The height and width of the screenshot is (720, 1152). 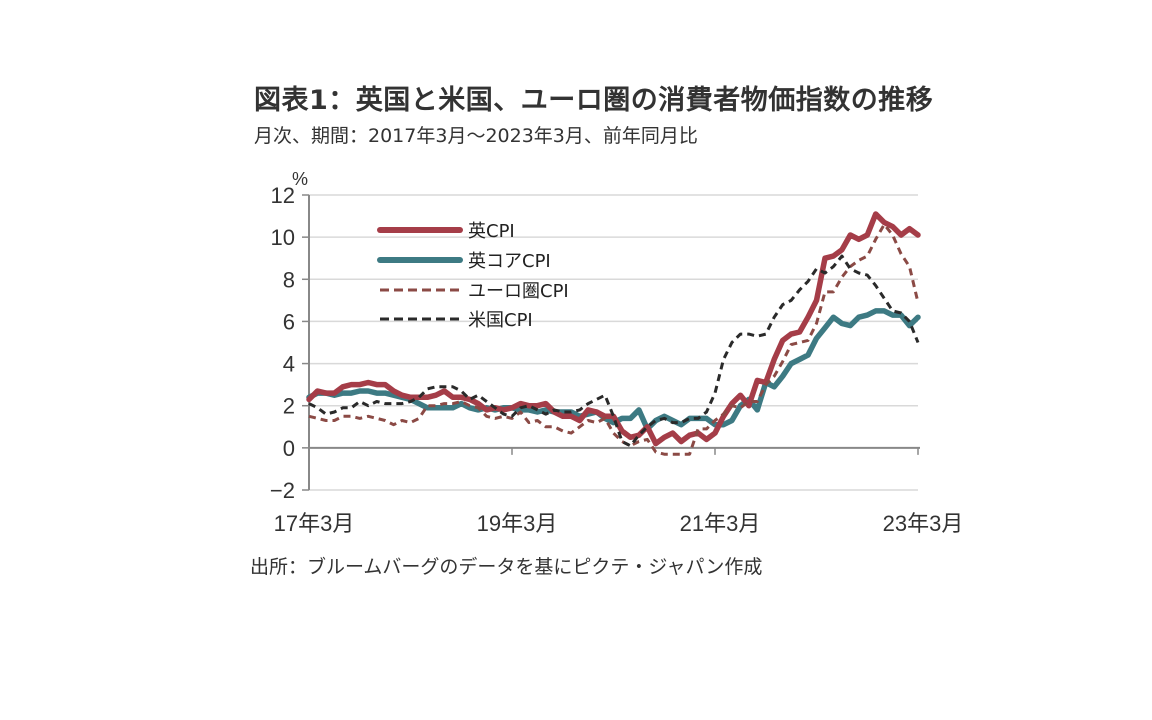 I want to click on y-tick-label: 8, so click(x=289, y=279).